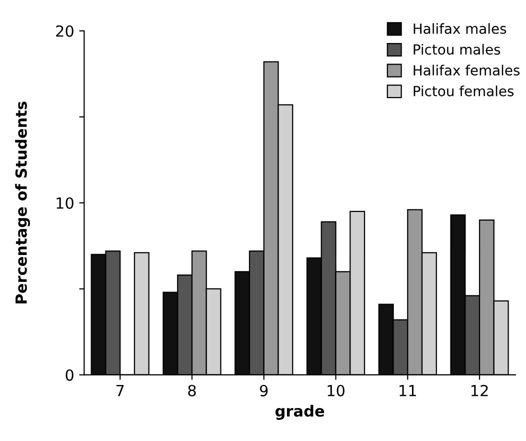 Image resolution: width=526 pixels, height=441 pixels. Describe the element at coordinates (336, 390) in the screenshot. I see `x-tick-label: 10` at that location.